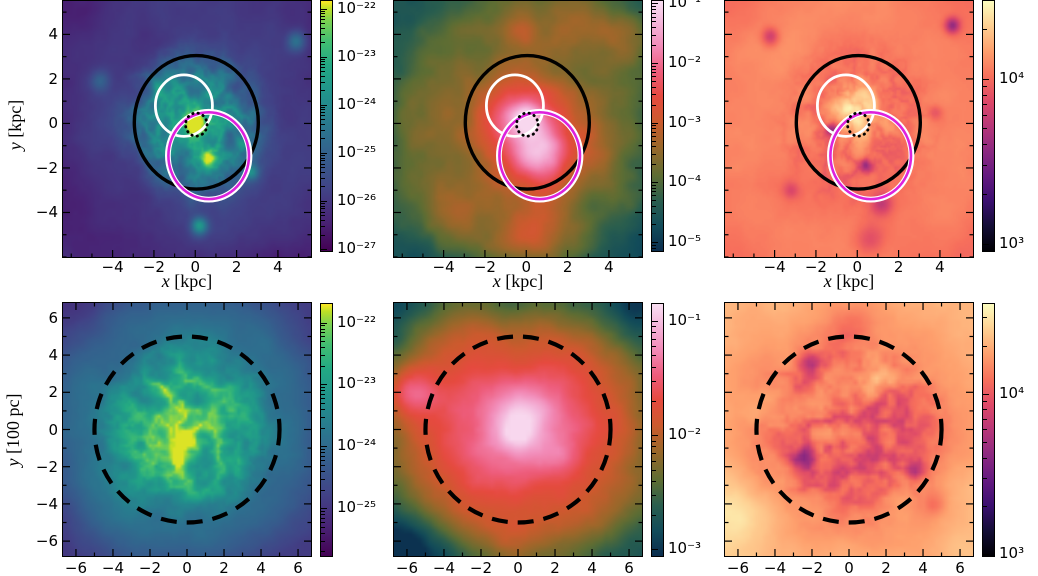 The height and width of the screenshot is (576, 1038). I want to click on panel-top-right-map, so click(849, 129).